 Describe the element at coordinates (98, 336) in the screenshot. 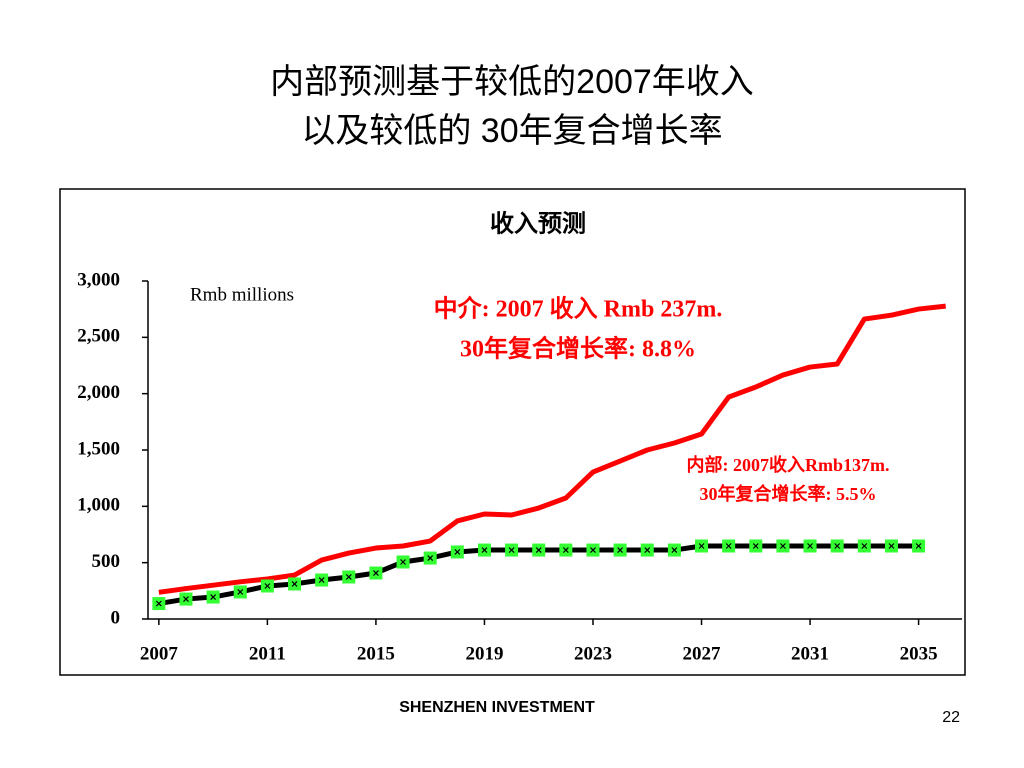

I see `y-tick-label: 2,500` at that location.